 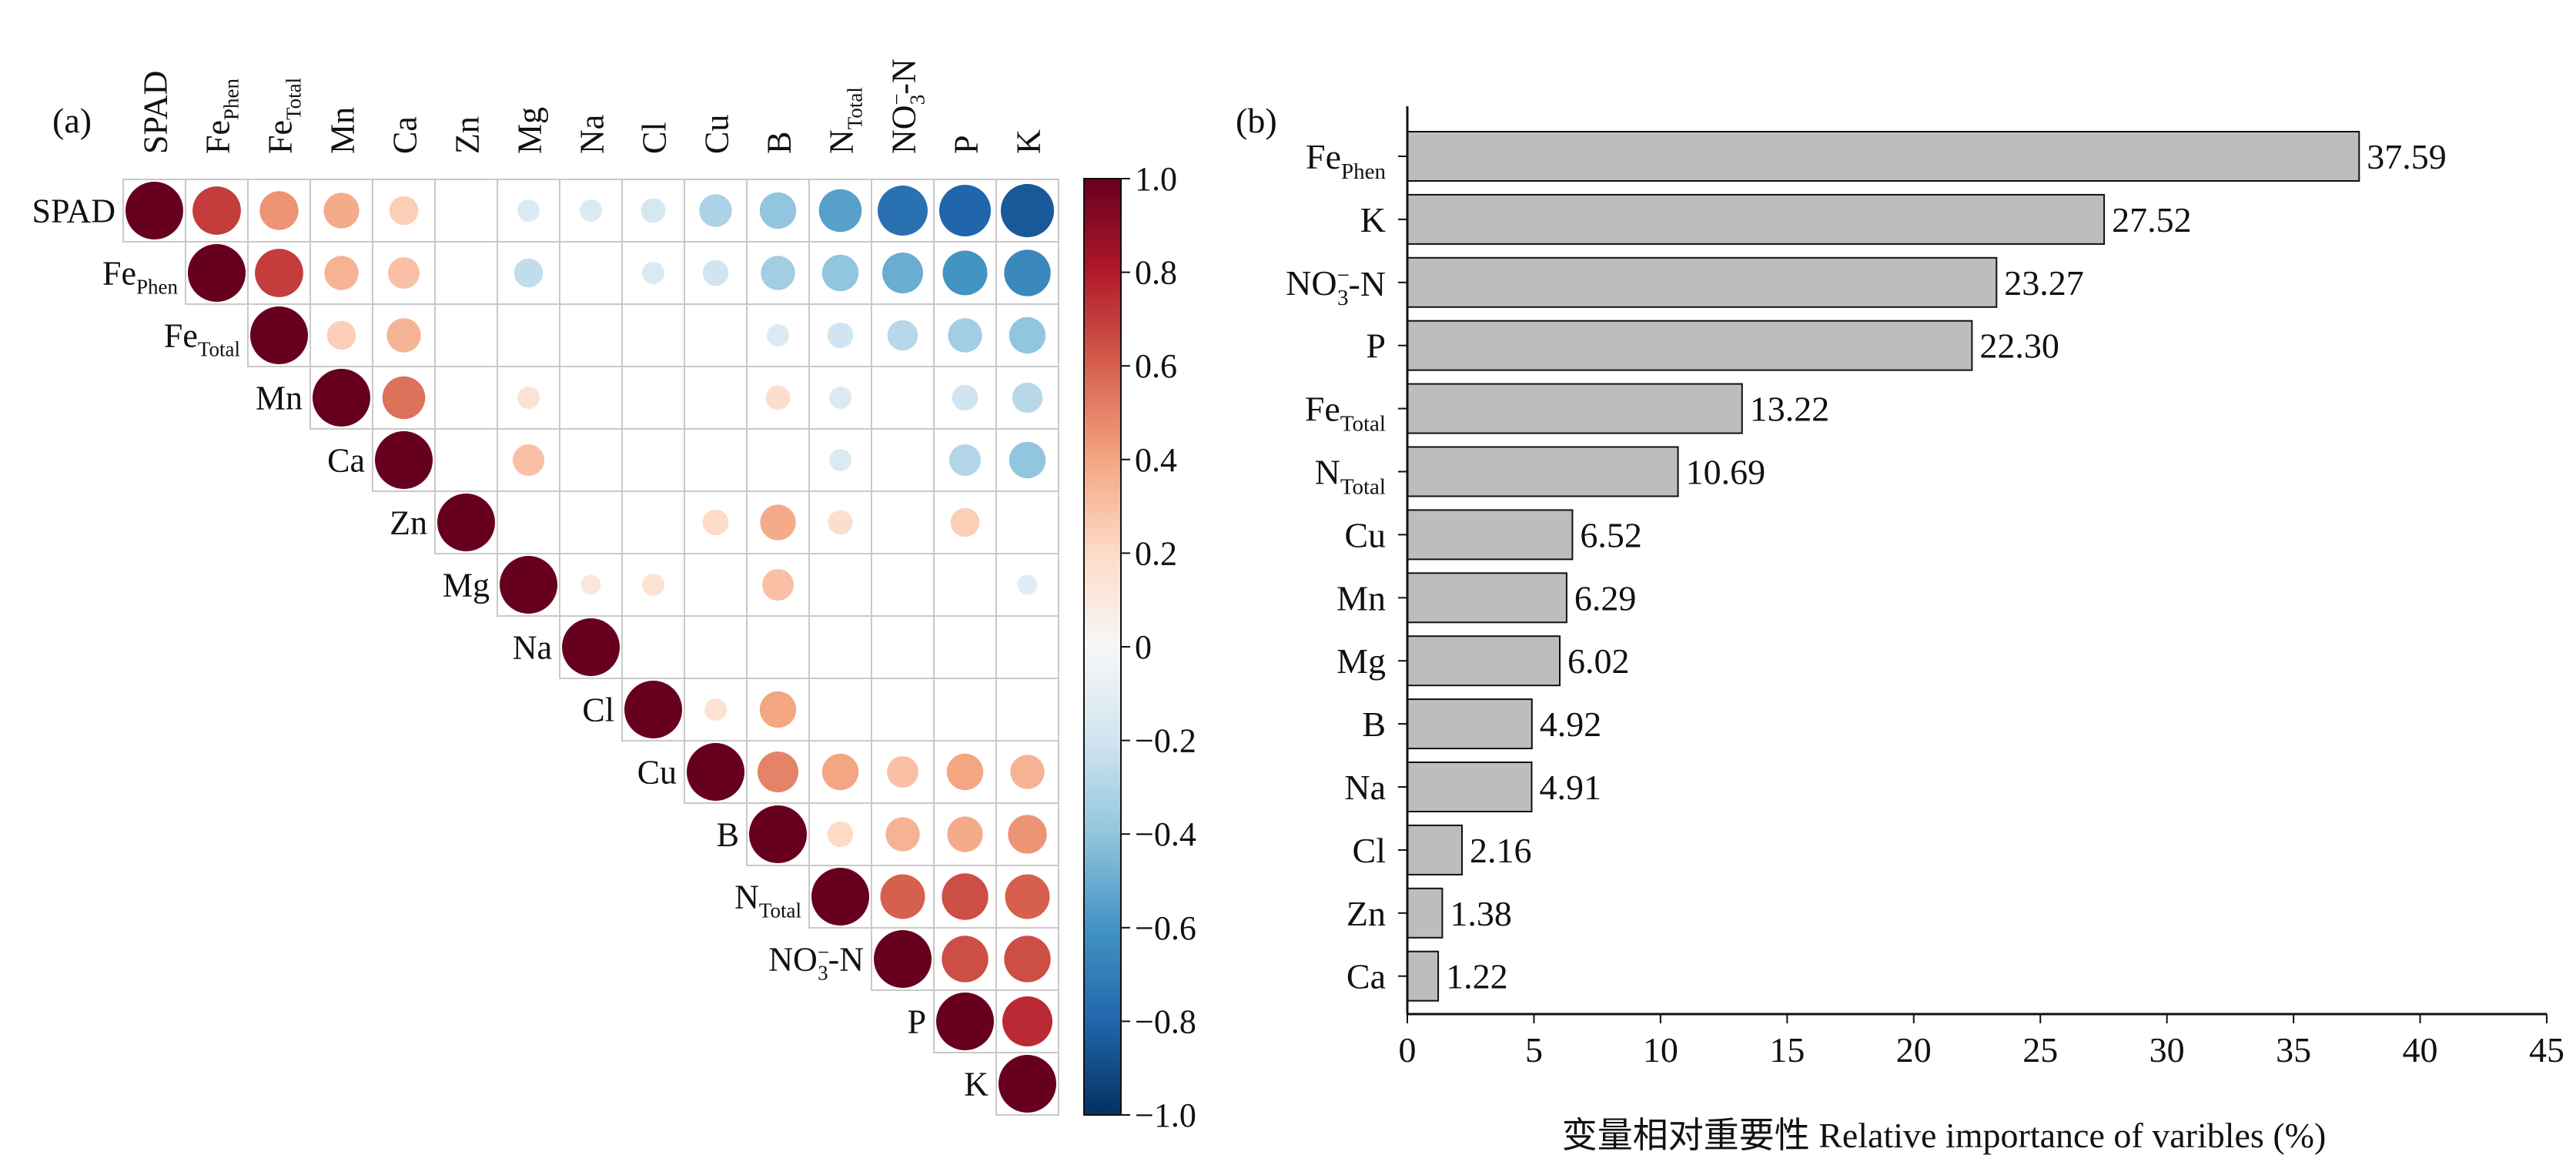 I want to click on row-label-base: Cu, so click(x=657, y=773).